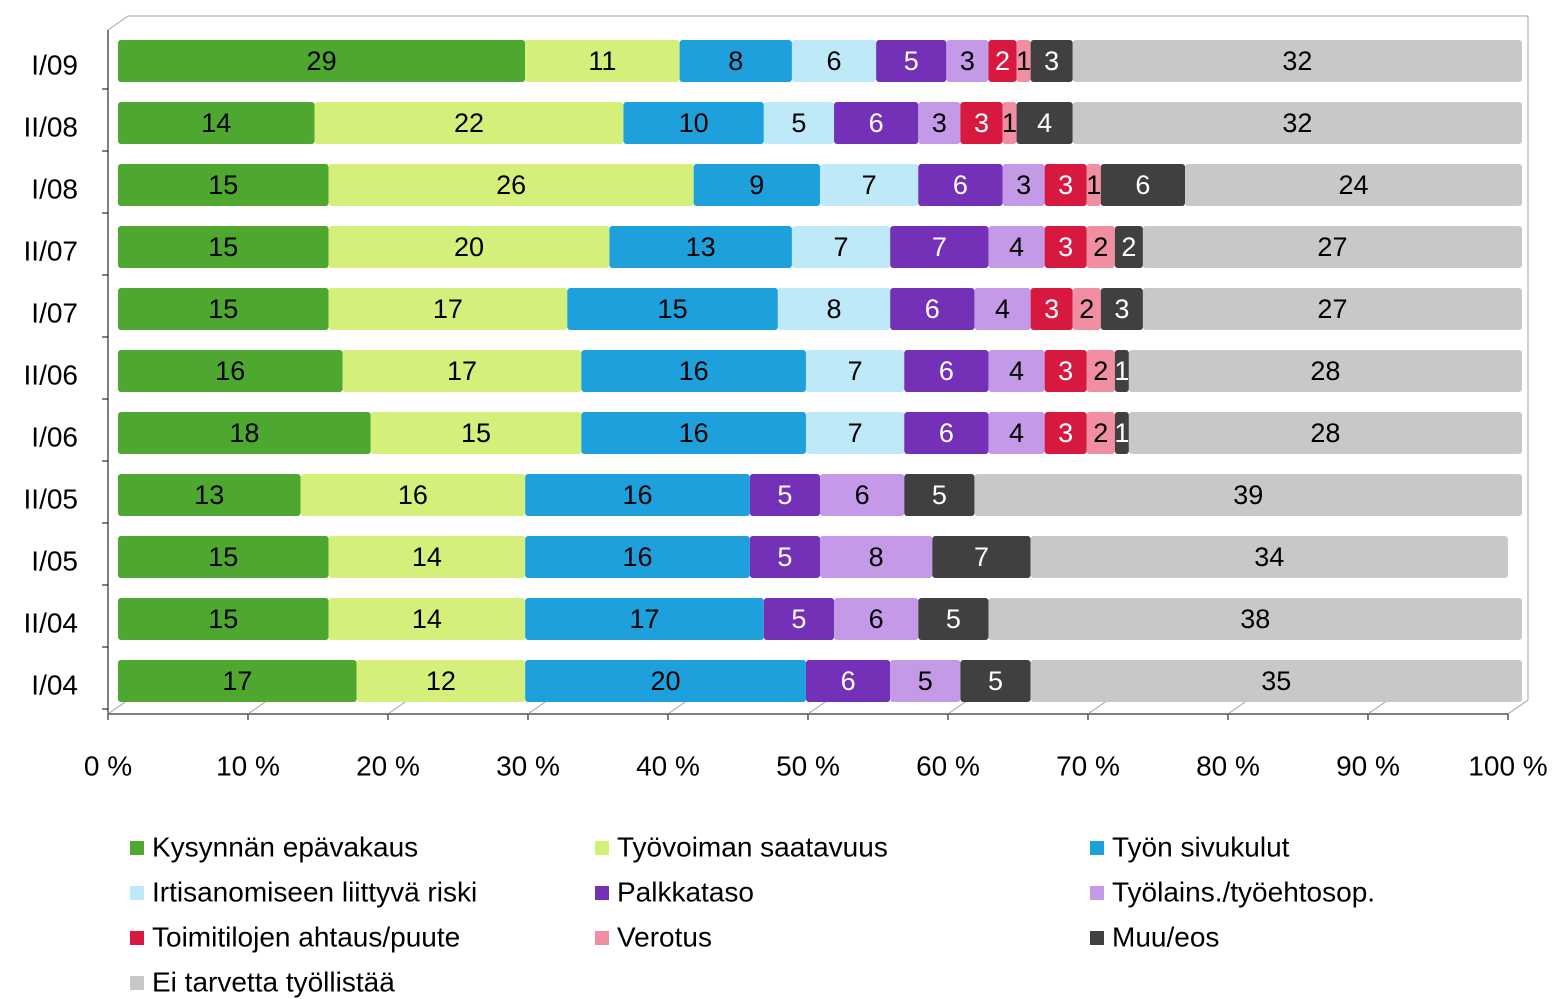 The width and height of the screenshot is (1561, 999). What do you see at coordinates (285, 846) in the screenshot?
I see `legend-label: Kysynnän epävakaus` at bounding box center [285, 846].